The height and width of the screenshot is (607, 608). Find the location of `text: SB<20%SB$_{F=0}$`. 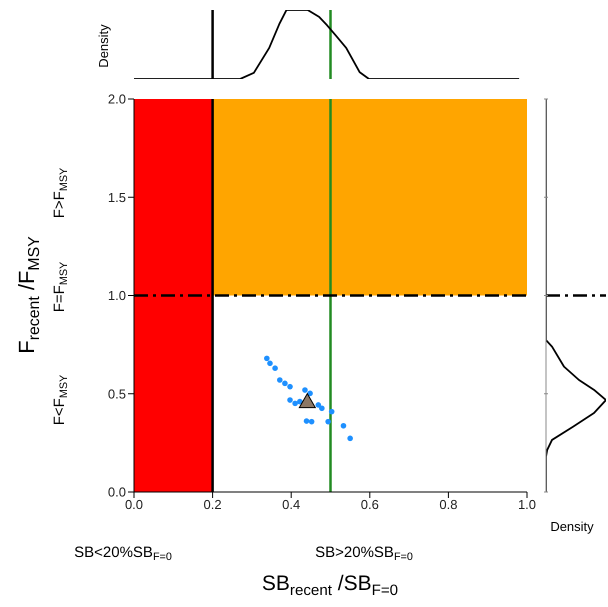

text: SB<20%SB$_{F=0}$ is located at coordinates (123, 554).